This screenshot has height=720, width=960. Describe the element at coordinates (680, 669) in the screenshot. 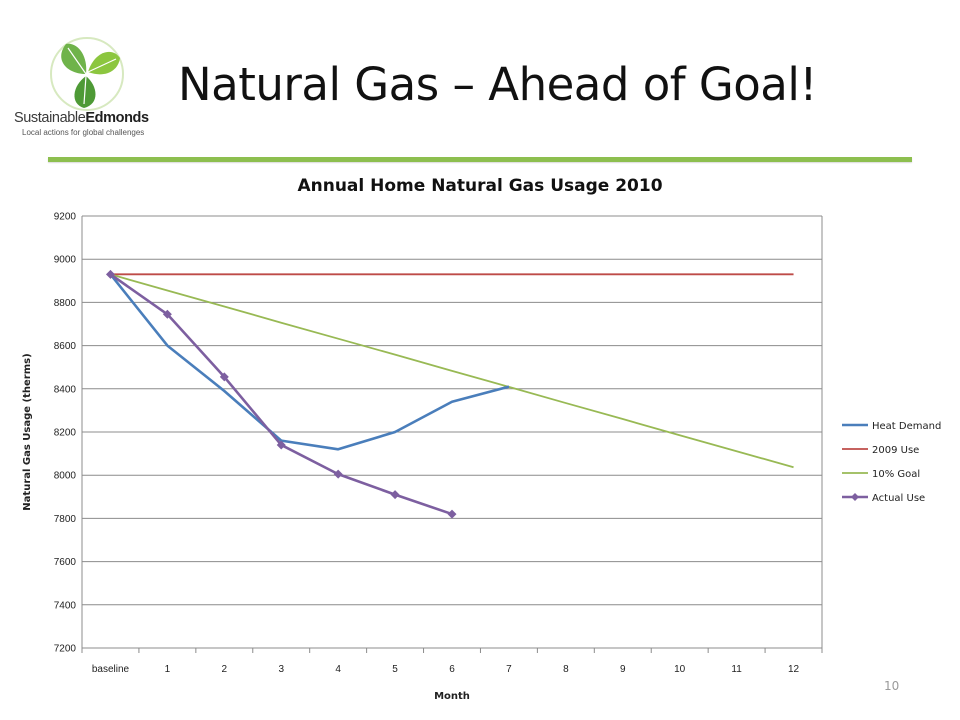

I see `x-tick-label: 10` at that location.